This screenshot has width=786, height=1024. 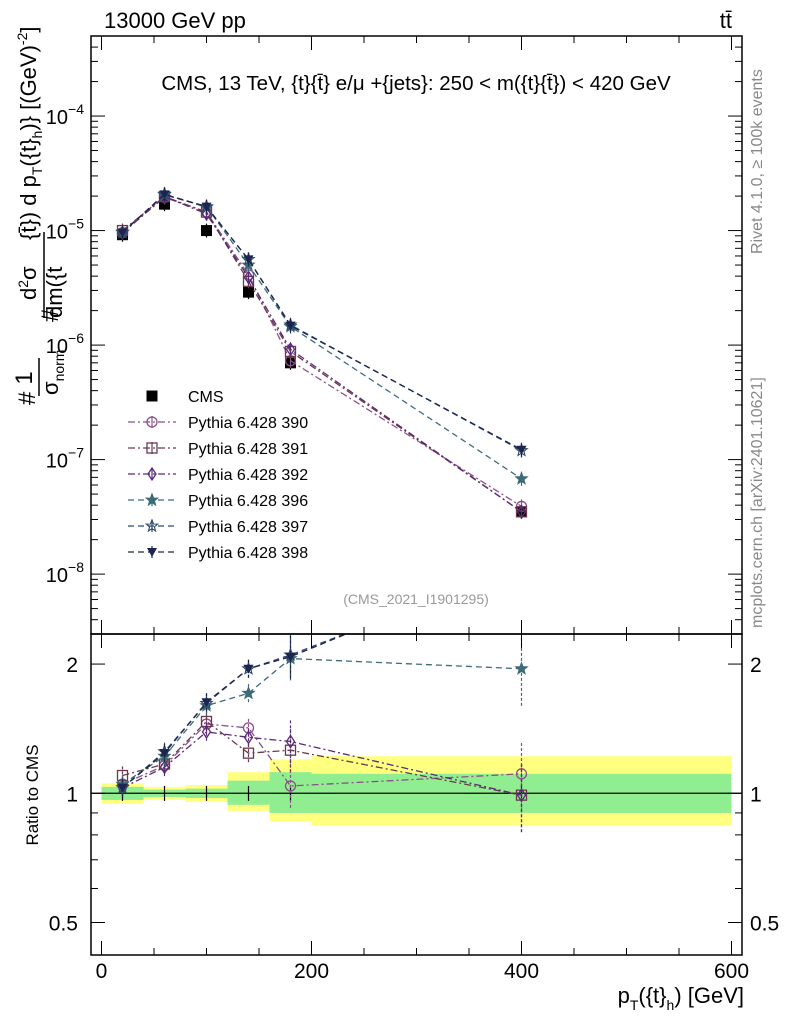 I want to click on ratio-y-tick-label-right: 1, so click(x=756, y=794).